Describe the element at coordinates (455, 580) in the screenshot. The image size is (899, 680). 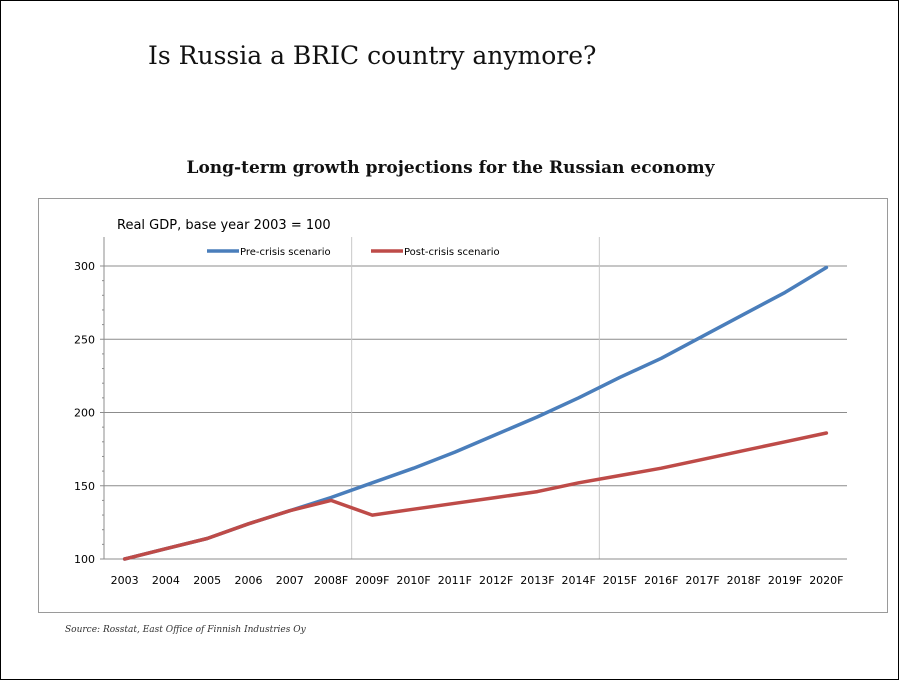
I see `x-tick-label: 2011F` at that location.